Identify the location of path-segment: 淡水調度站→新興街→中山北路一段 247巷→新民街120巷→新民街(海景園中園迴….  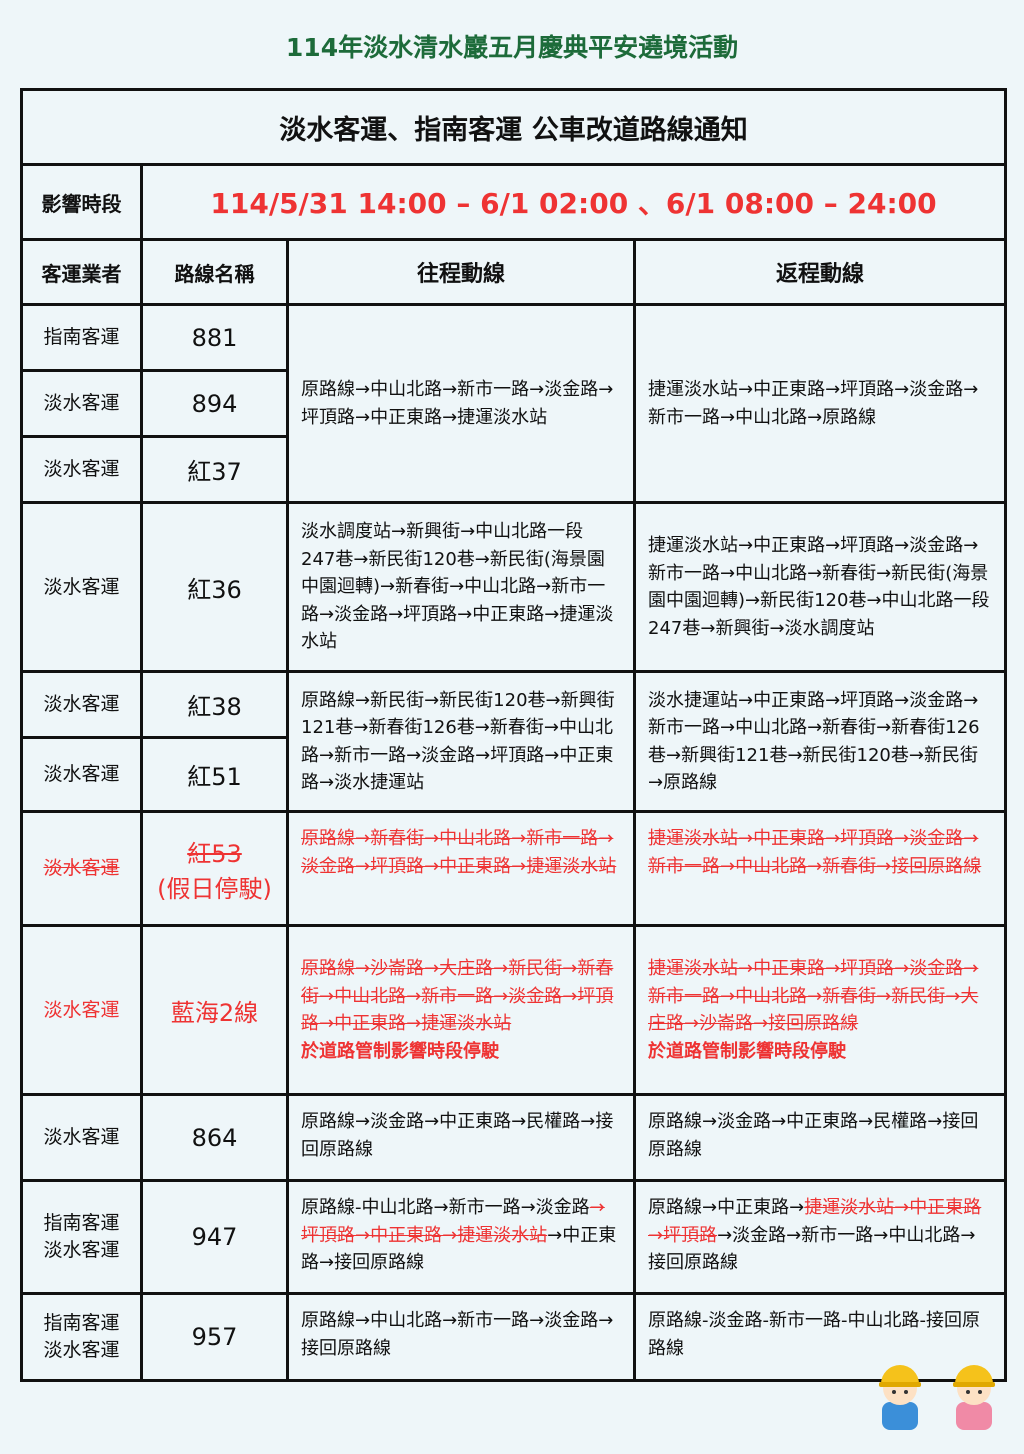
(457, 587).